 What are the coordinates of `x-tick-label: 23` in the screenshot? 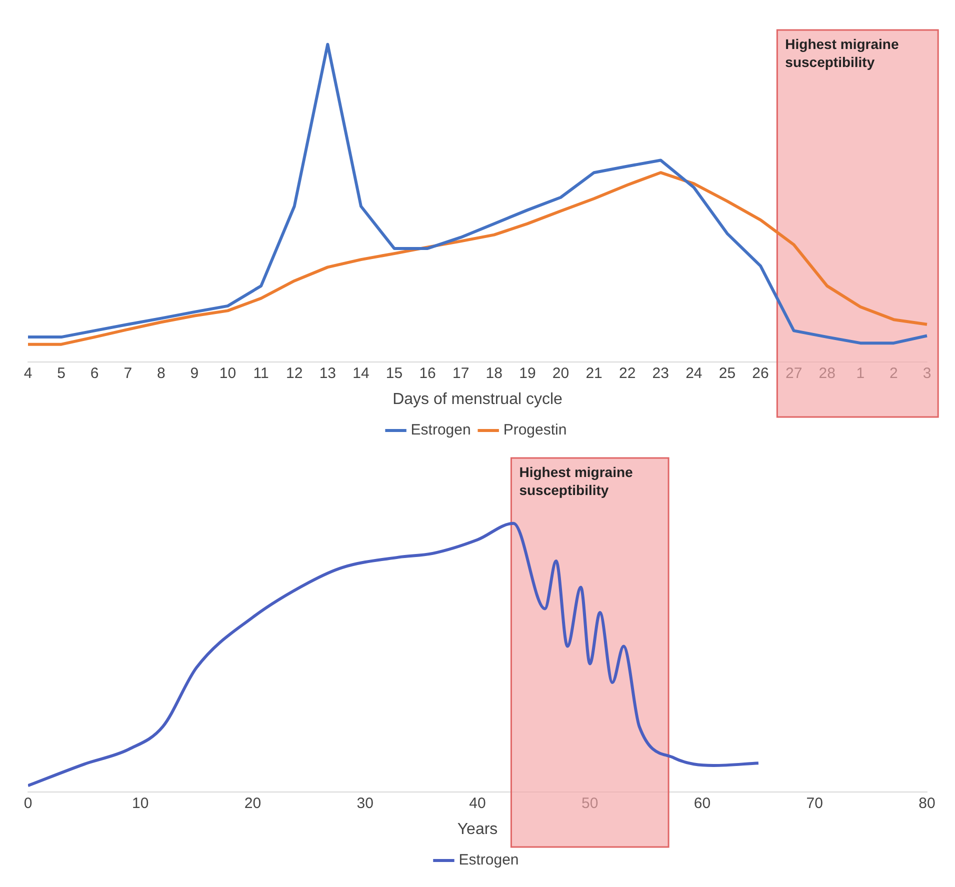 It's located at (660, 373).